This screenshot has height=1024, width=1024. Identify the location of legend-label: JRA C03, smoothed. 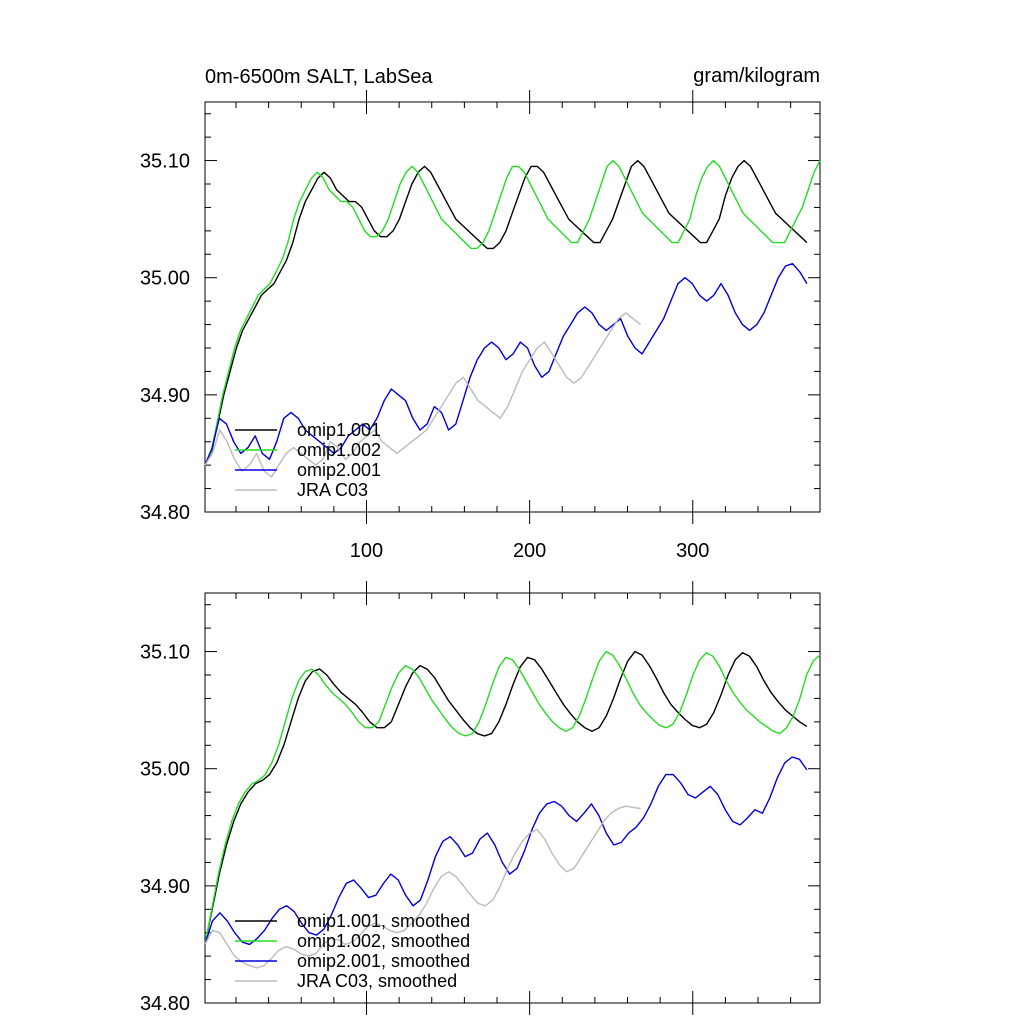
(377, 981).